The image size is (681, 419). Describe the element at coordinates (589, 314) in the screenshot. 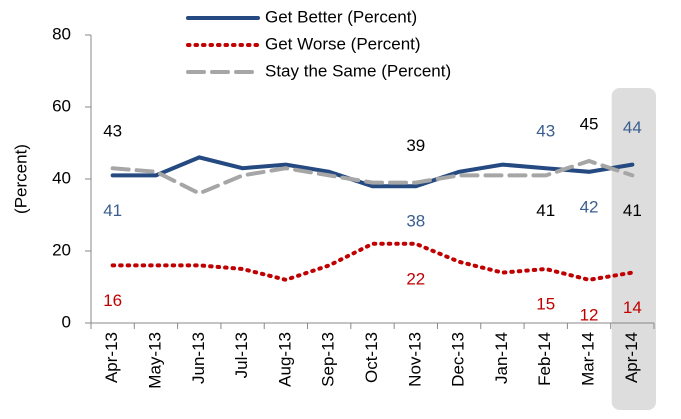

I see `data-label: 12` at that location.